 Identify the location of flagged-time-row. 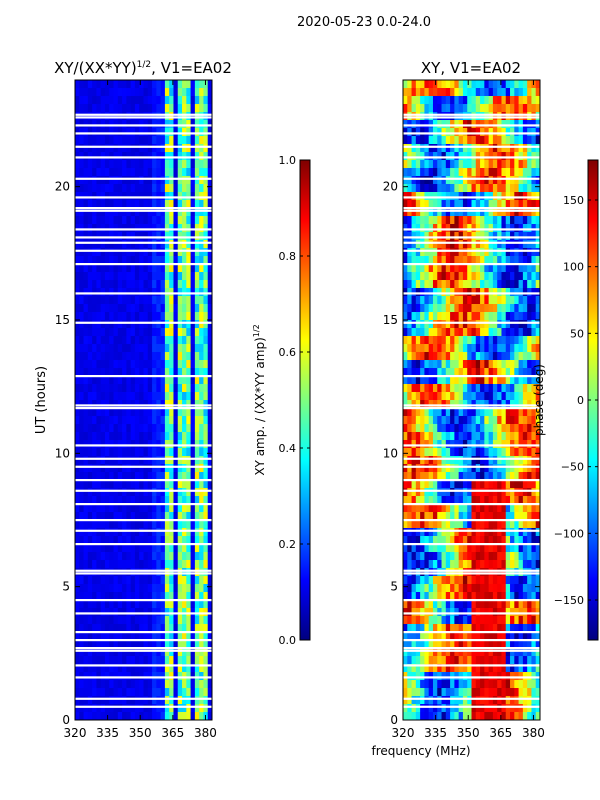
(143, 293).